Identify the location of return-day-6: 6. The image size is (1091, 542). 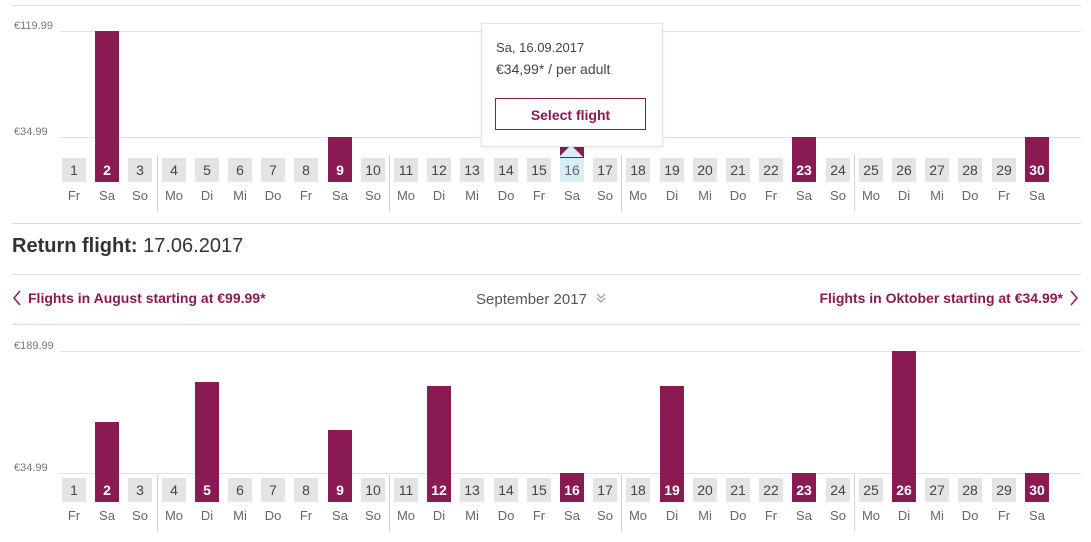
(240, 490).